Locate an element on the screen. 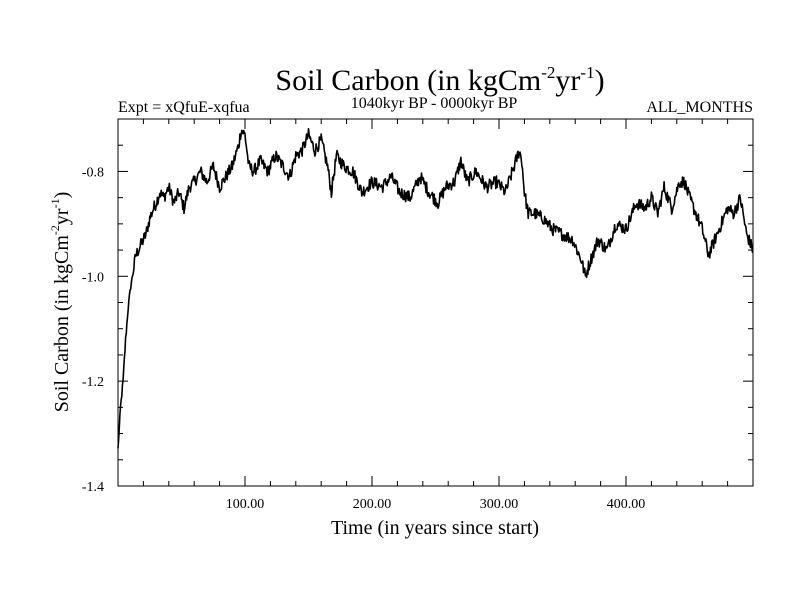 The width and height of the screenshot is (800, 600). x-tick-label: 300.00 is located at coordinates (499, 504).